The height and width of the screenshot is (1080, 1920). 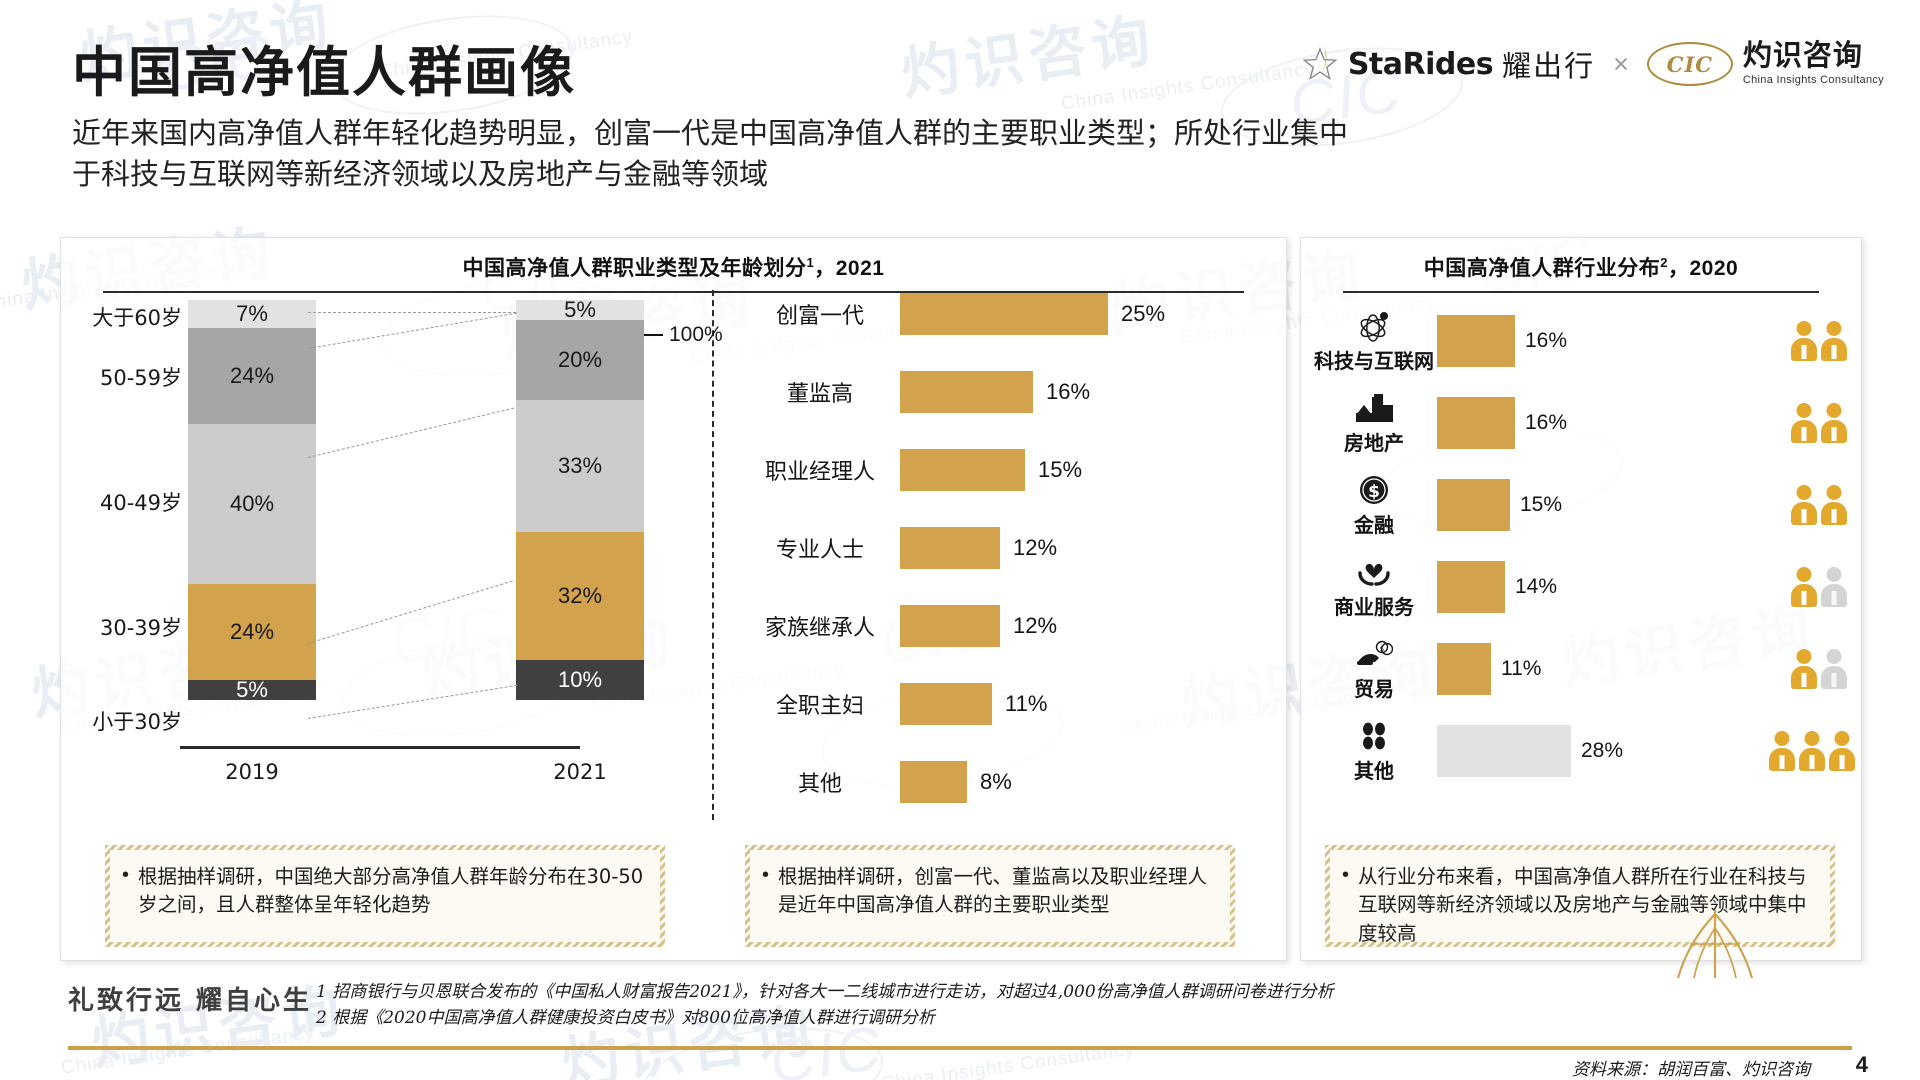 I want to click on industry-value: 14%, so click(x=1536, y=586).